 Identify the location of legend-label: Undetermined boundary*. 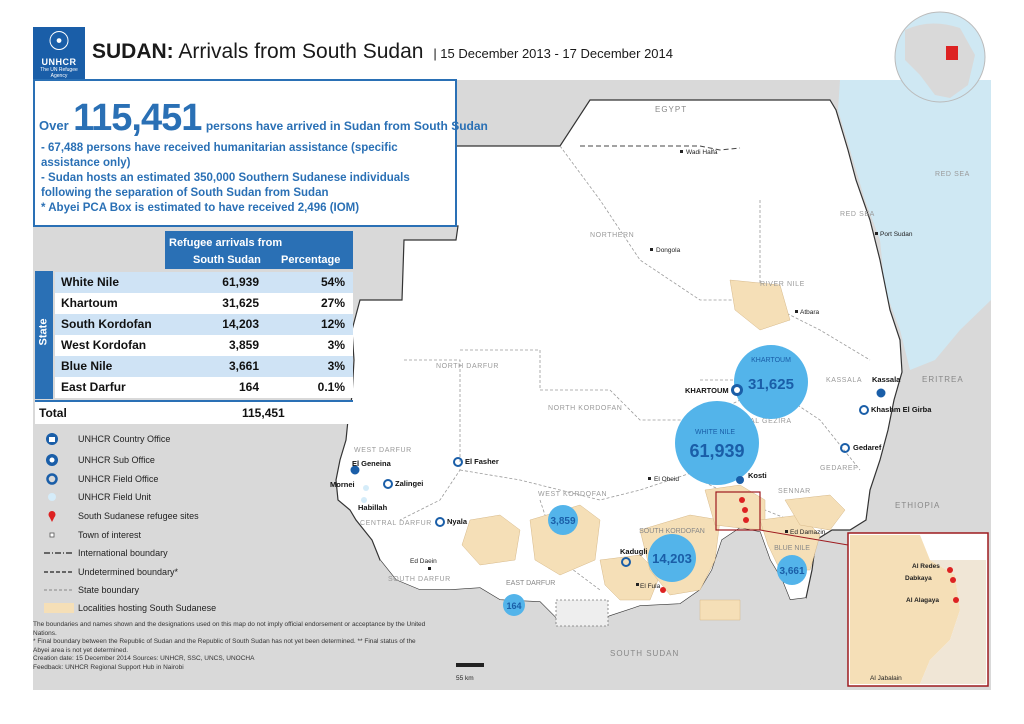
(128, 572).